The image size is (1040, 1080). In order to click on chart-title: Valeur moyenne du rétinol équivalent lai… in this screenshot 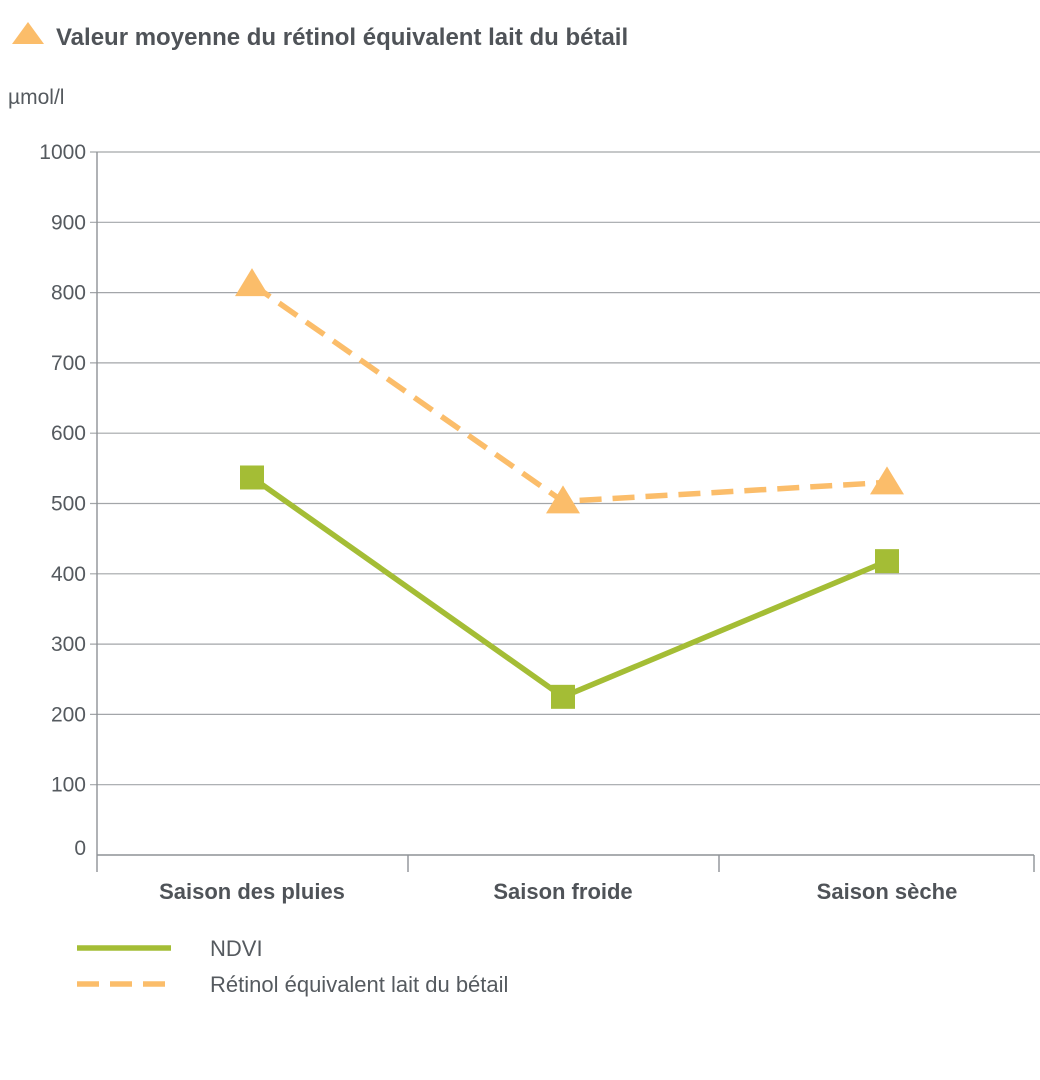, I will do `click(342, 37)`.